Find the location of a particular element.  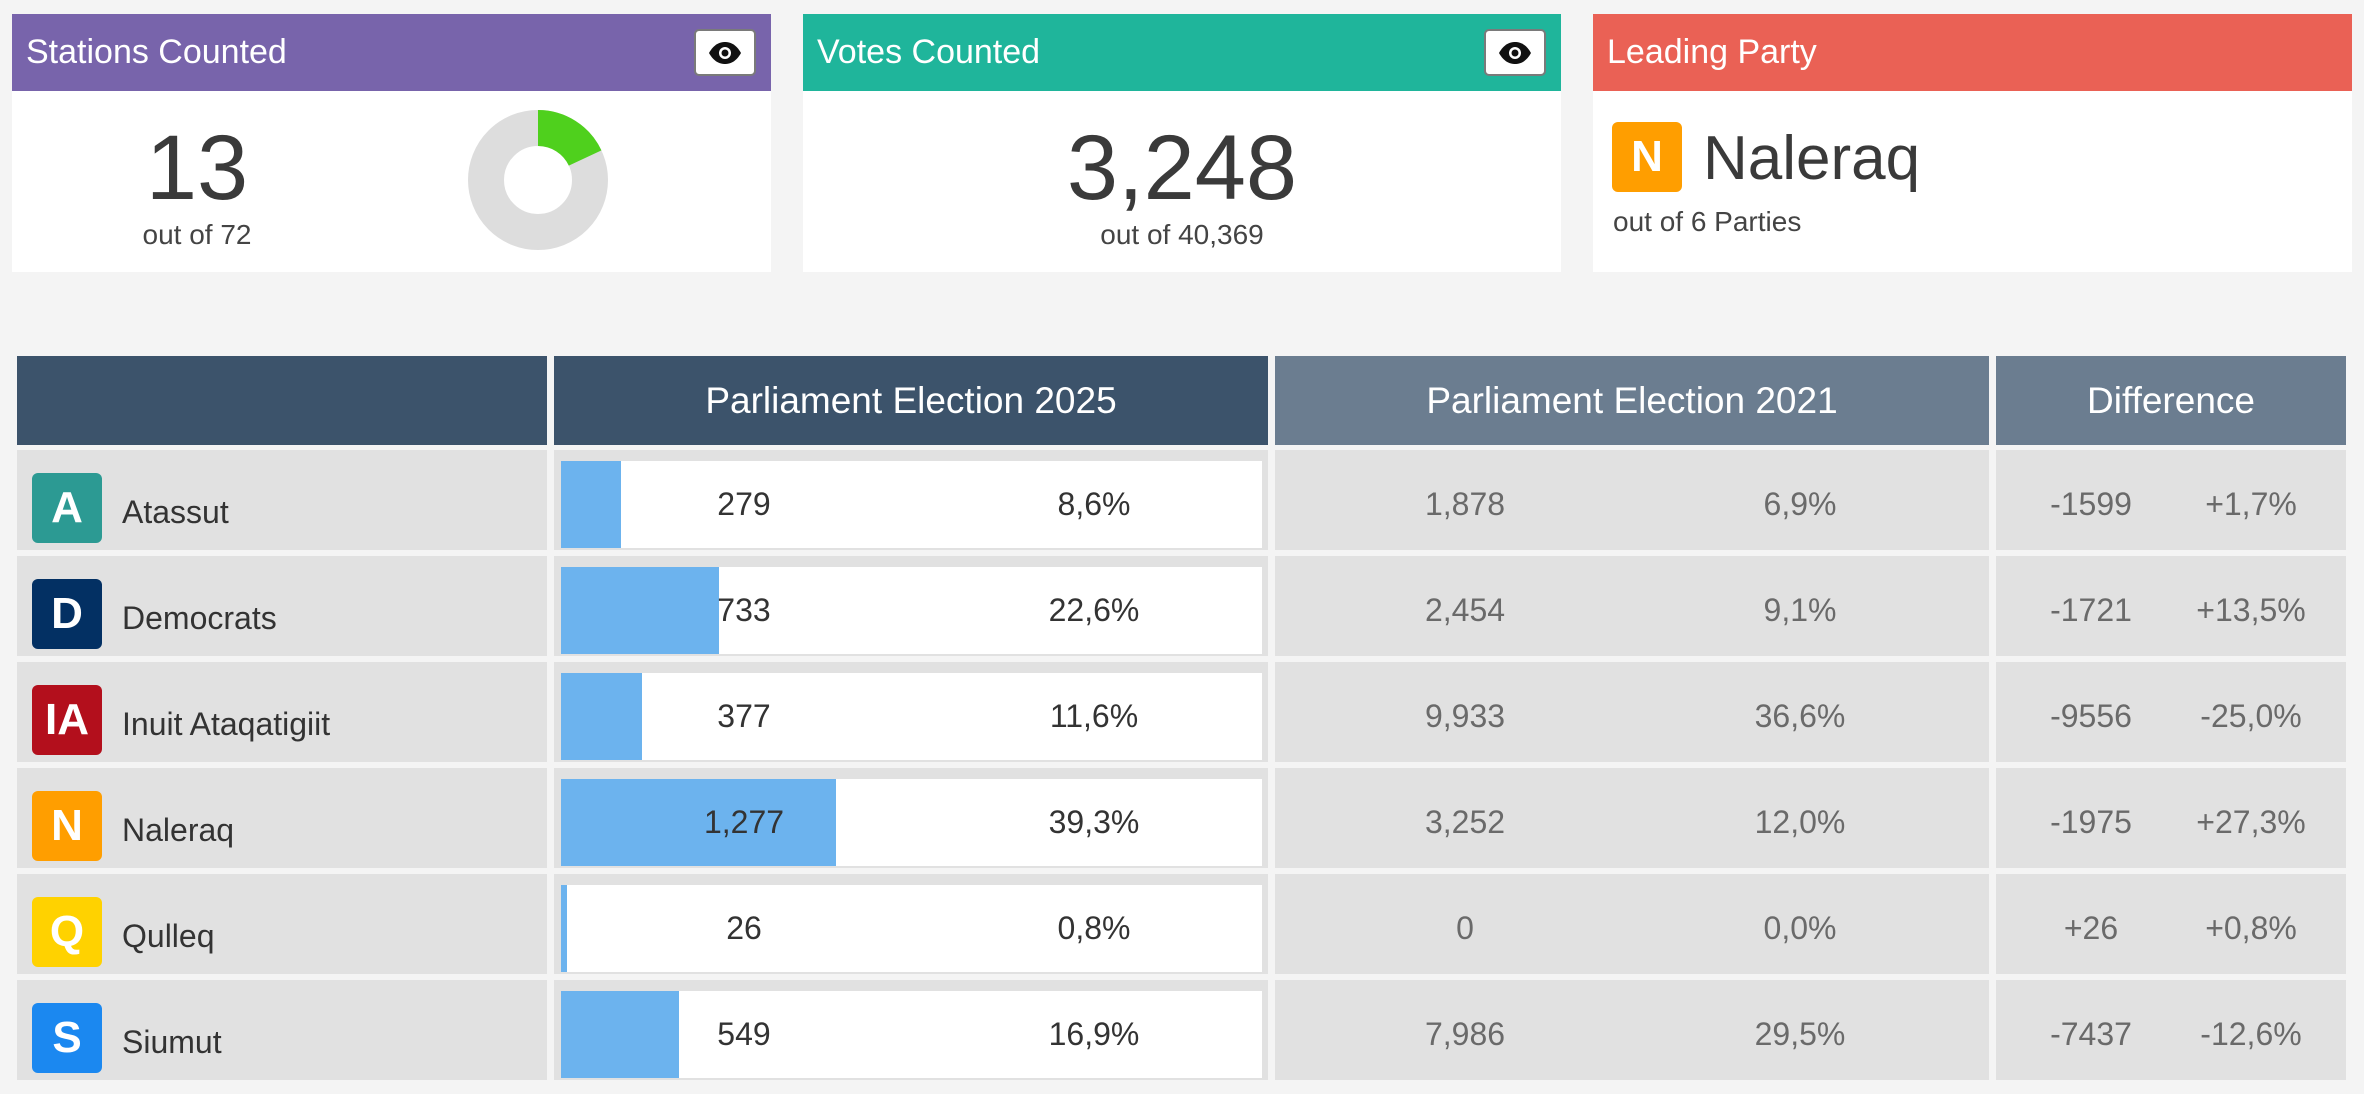

election-2025-cell: 733 22,6% is located at coordinates (911, 606).